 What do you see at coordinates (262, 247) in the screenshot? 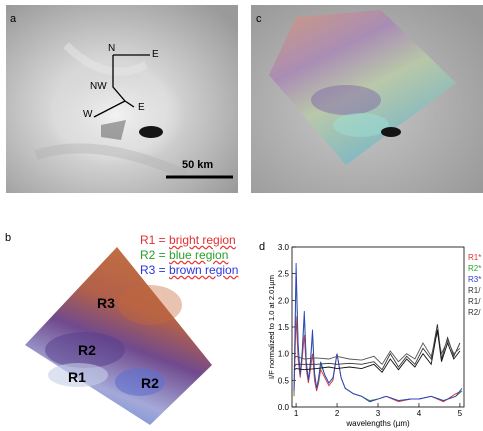
I see `panel-d-label: d` at bounding box center [262, 247].